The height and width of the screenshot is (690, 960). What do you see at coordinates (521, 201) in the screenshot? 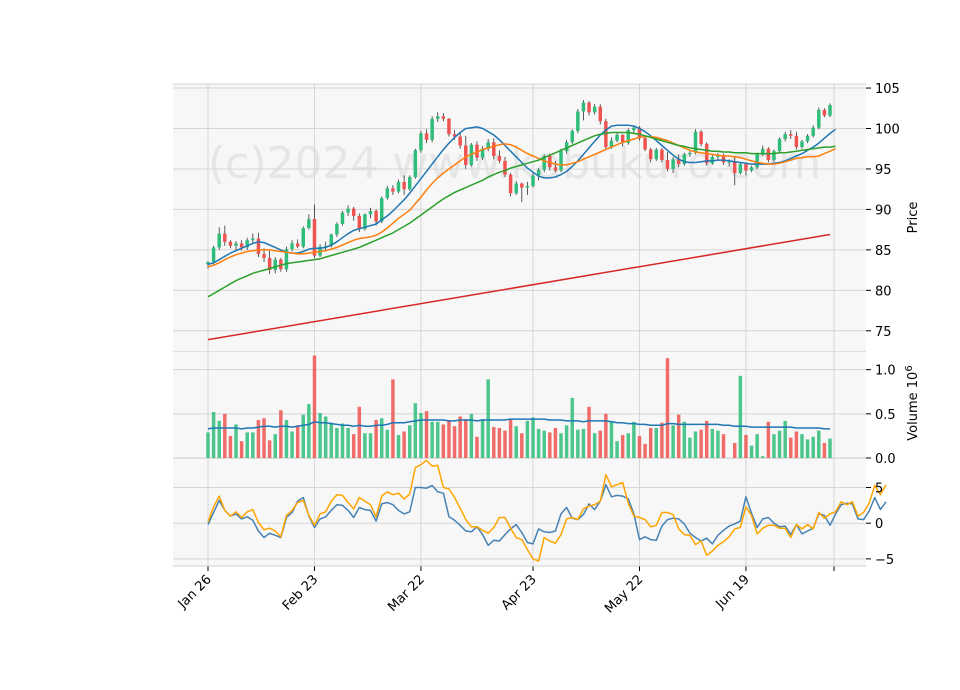
I see `ma-line-orange` at bounding box center [521, 201].